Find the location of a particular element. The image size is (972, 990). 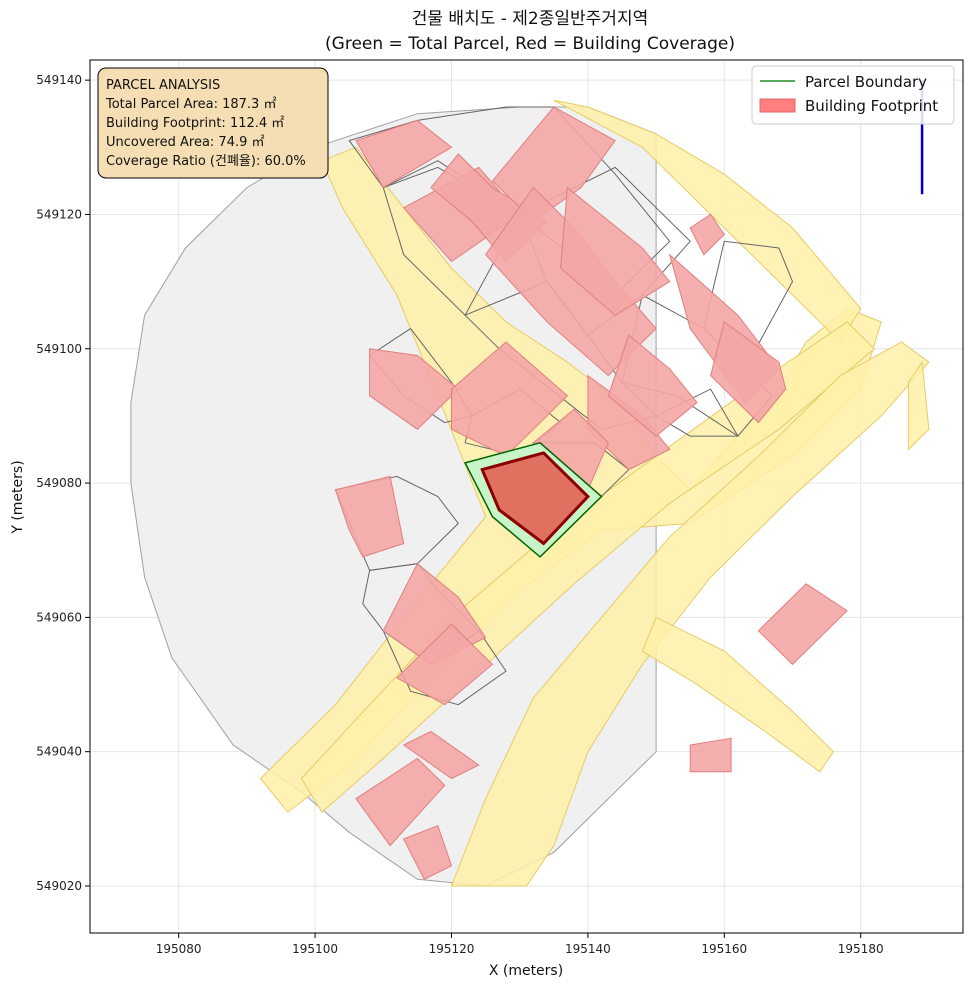

info-box-background is located at coordinates (213, 123).